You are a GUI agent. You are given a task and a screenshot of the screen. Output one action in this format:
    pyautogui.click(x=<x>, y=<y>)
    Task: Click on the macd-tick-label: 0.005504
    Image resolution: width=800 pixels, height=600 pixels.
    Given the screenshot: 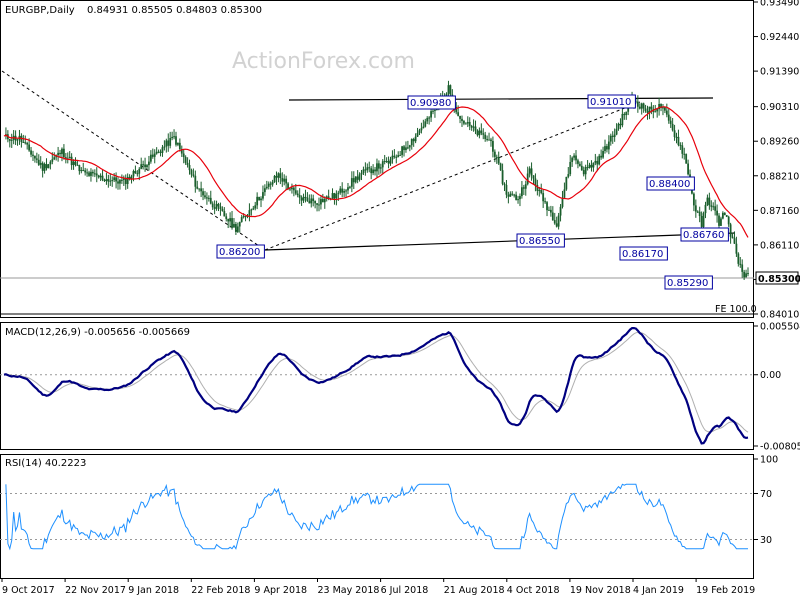 What is the action you would take?
    pyautogui.click(x=780, y=327)
    